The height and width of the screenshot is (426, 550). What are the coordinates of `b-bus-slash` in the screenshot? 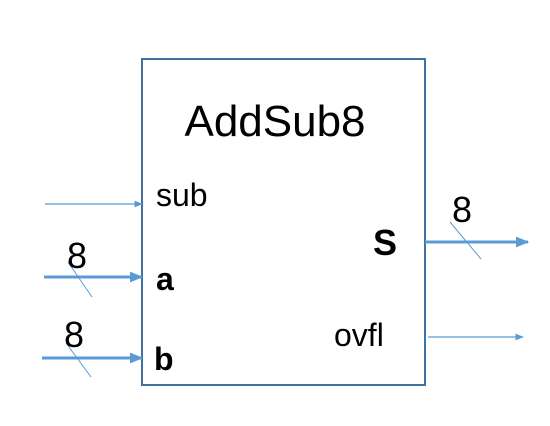 It's located at (78, 360).